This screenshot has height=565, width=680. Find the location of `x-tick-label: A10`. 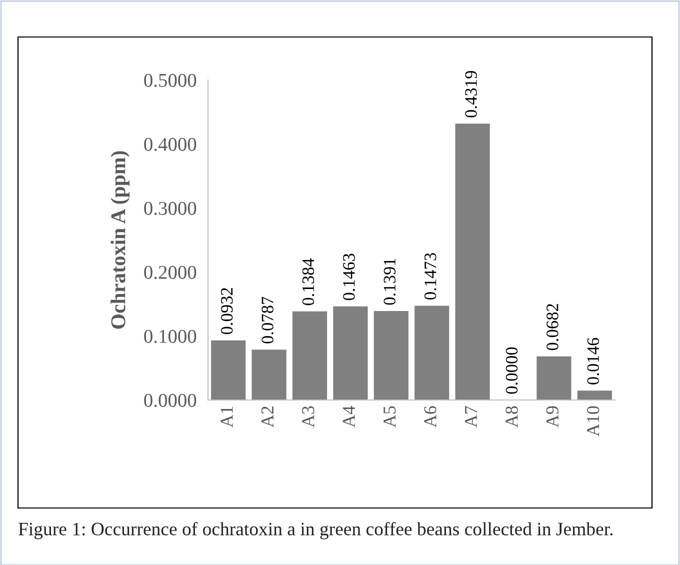

x-tick-label: A10 is located at coordinates (593, 421).